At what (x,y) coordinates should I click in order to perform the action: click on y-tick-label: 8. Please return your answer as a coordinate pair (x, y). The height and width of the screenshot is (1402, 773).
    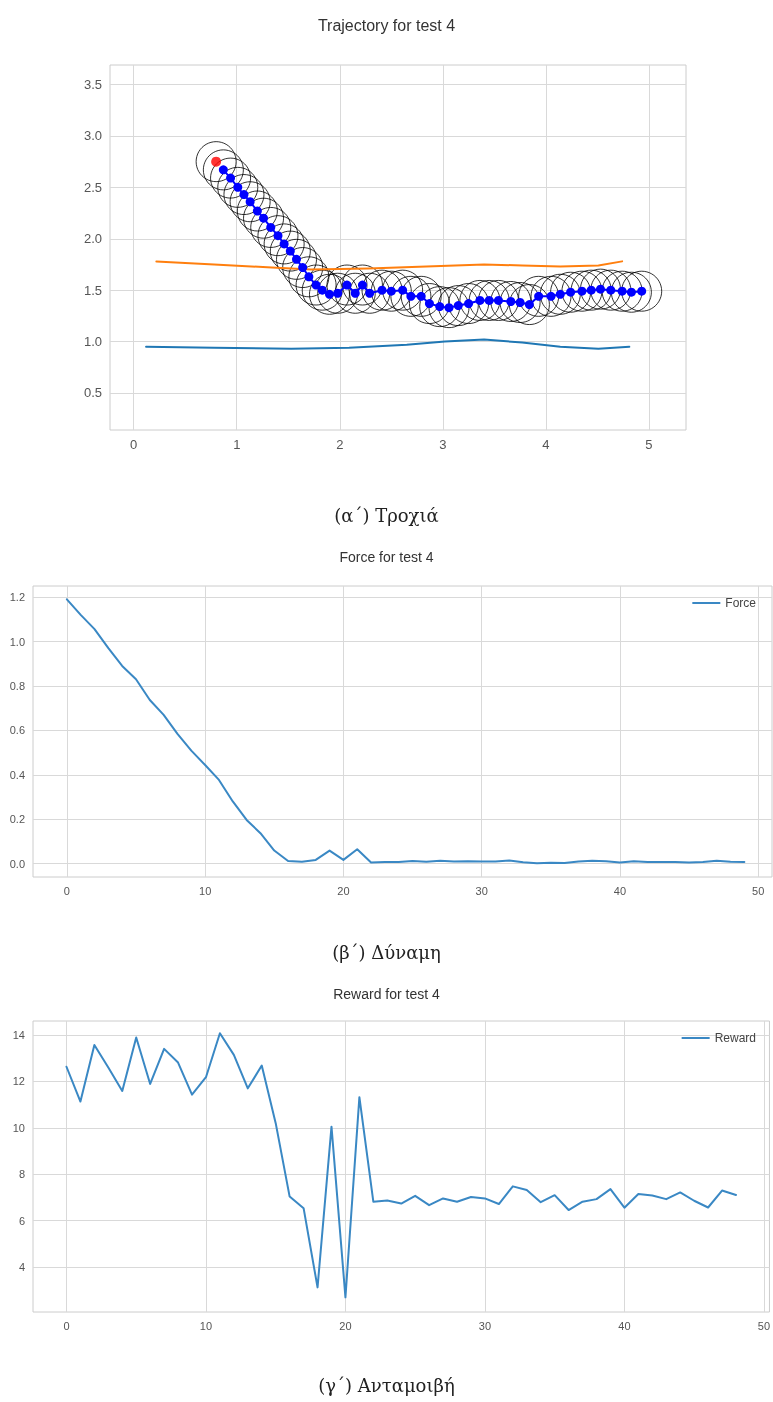
    Looking at the image, I should click on (21, 1174).